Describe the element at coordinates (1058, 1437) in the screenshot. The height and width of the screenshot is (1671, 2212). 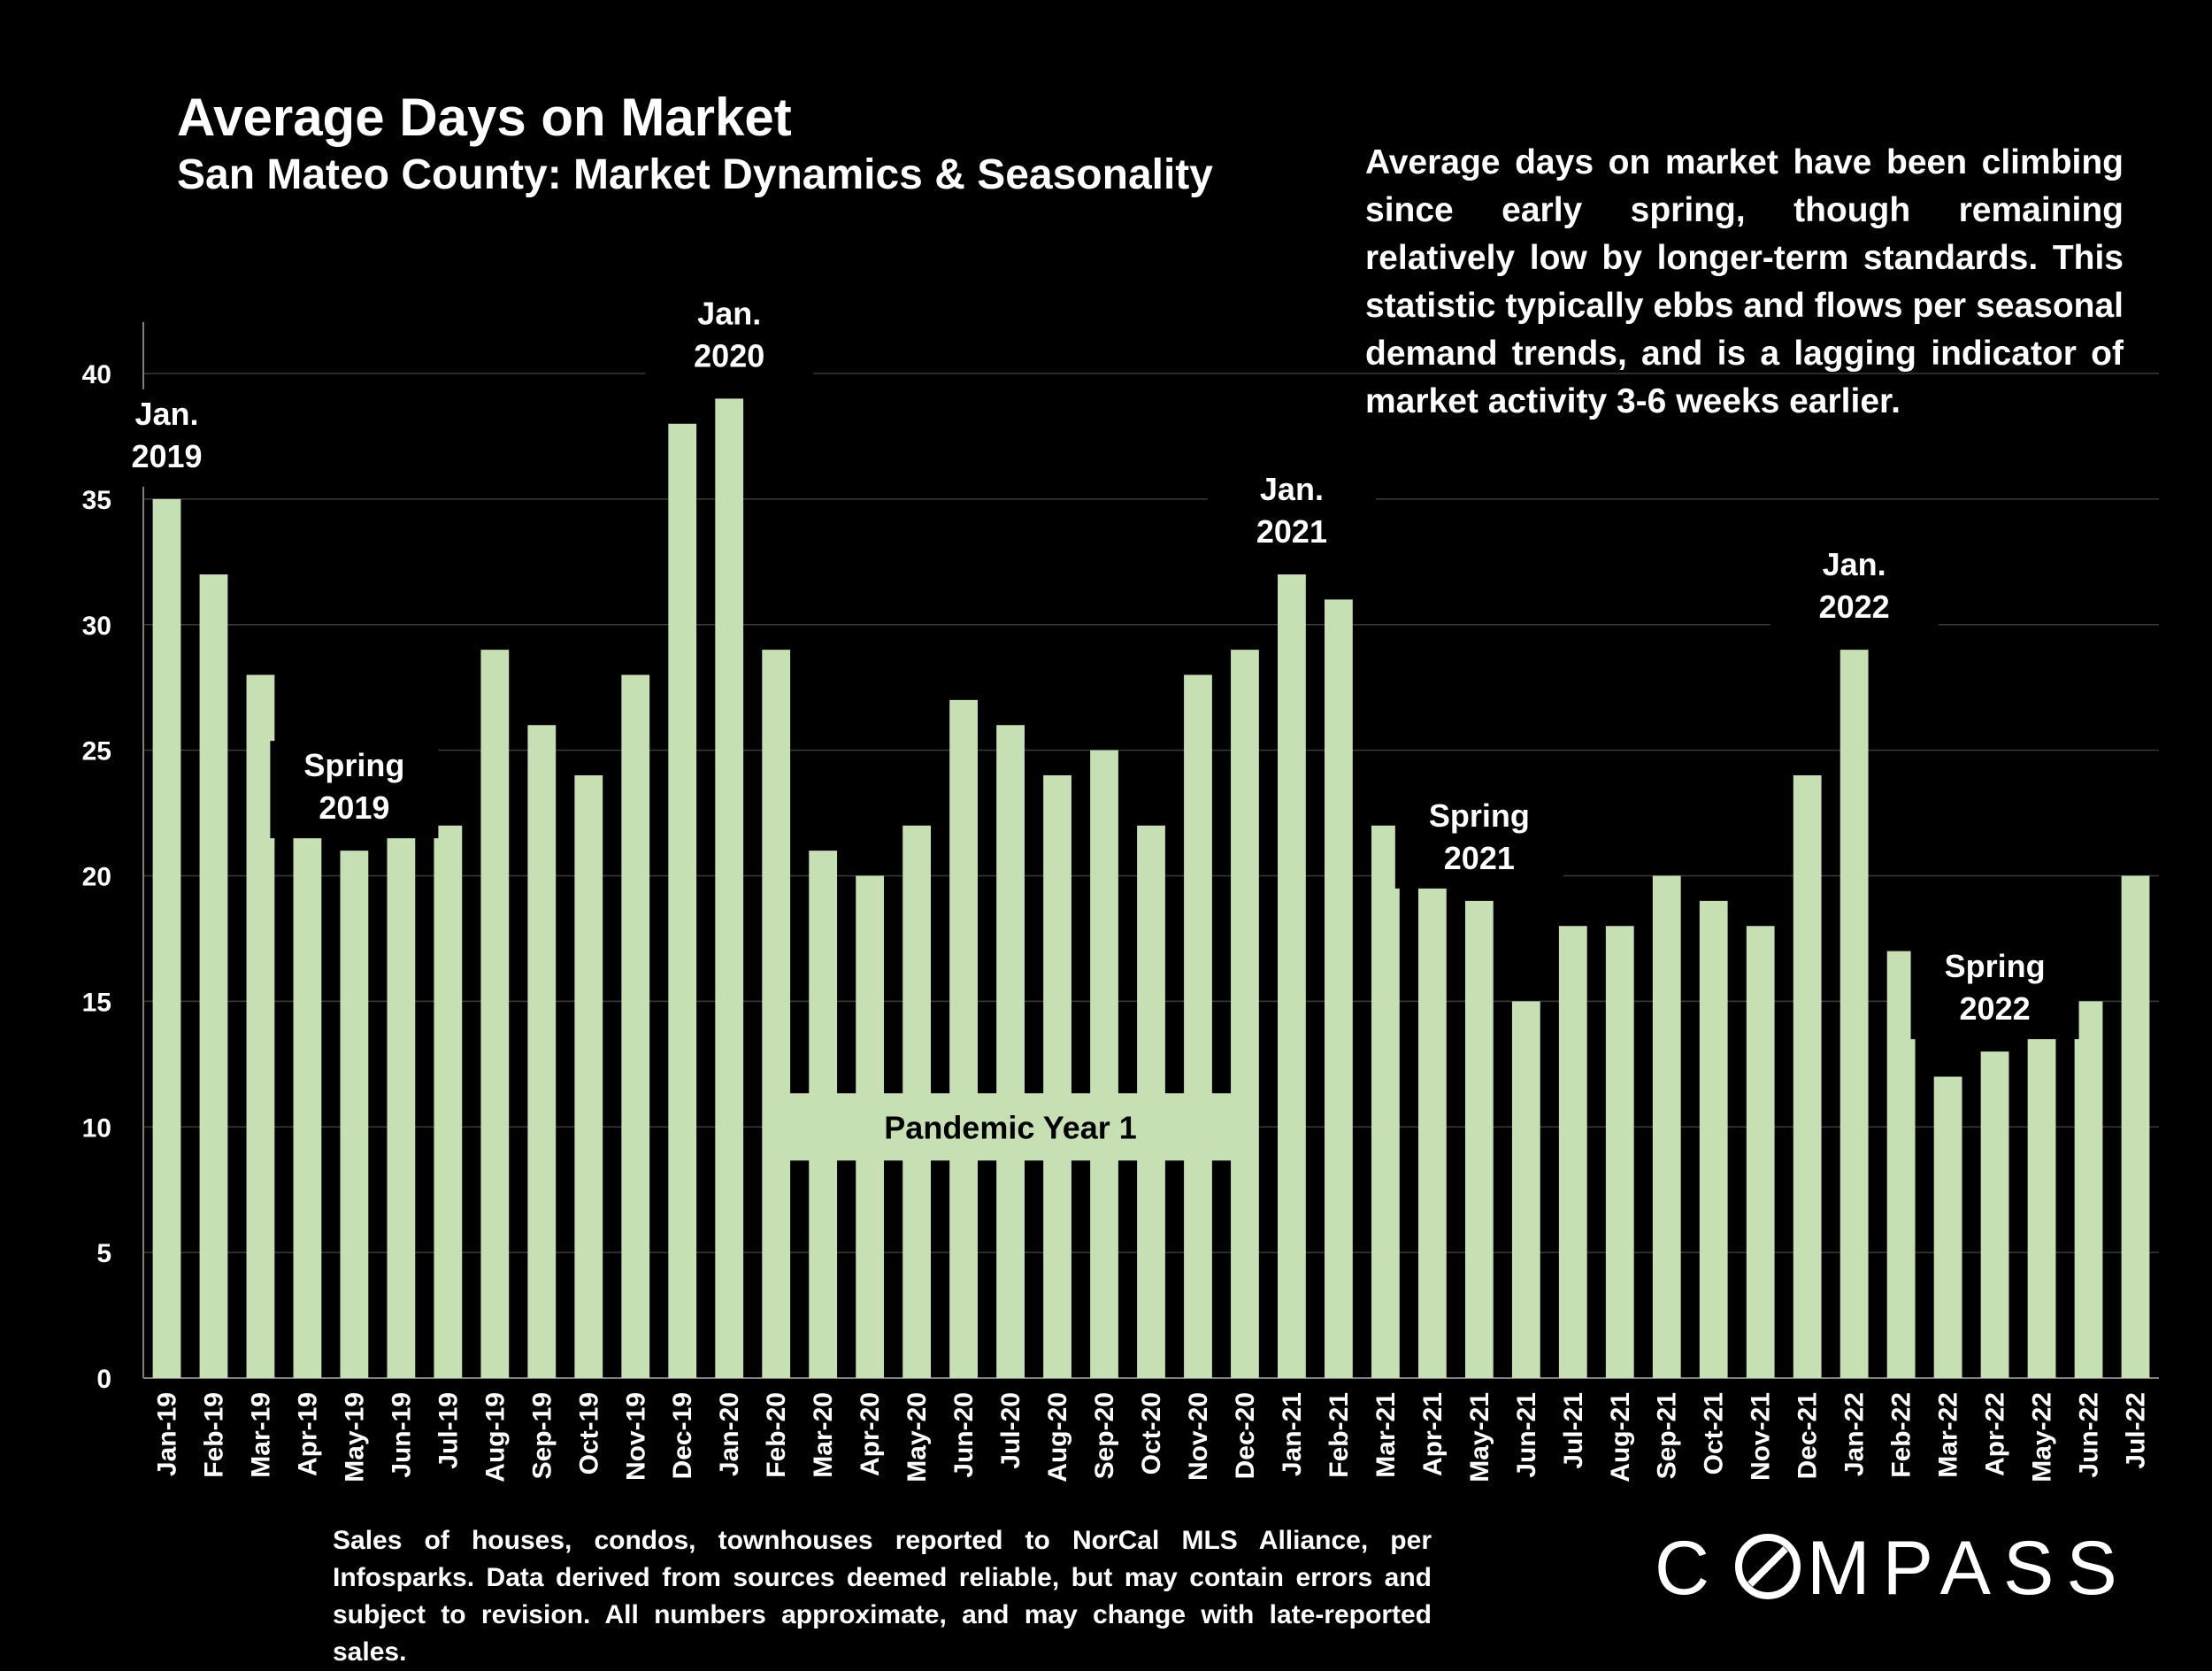
I see `x-tick-label: Aug-20` at that location.